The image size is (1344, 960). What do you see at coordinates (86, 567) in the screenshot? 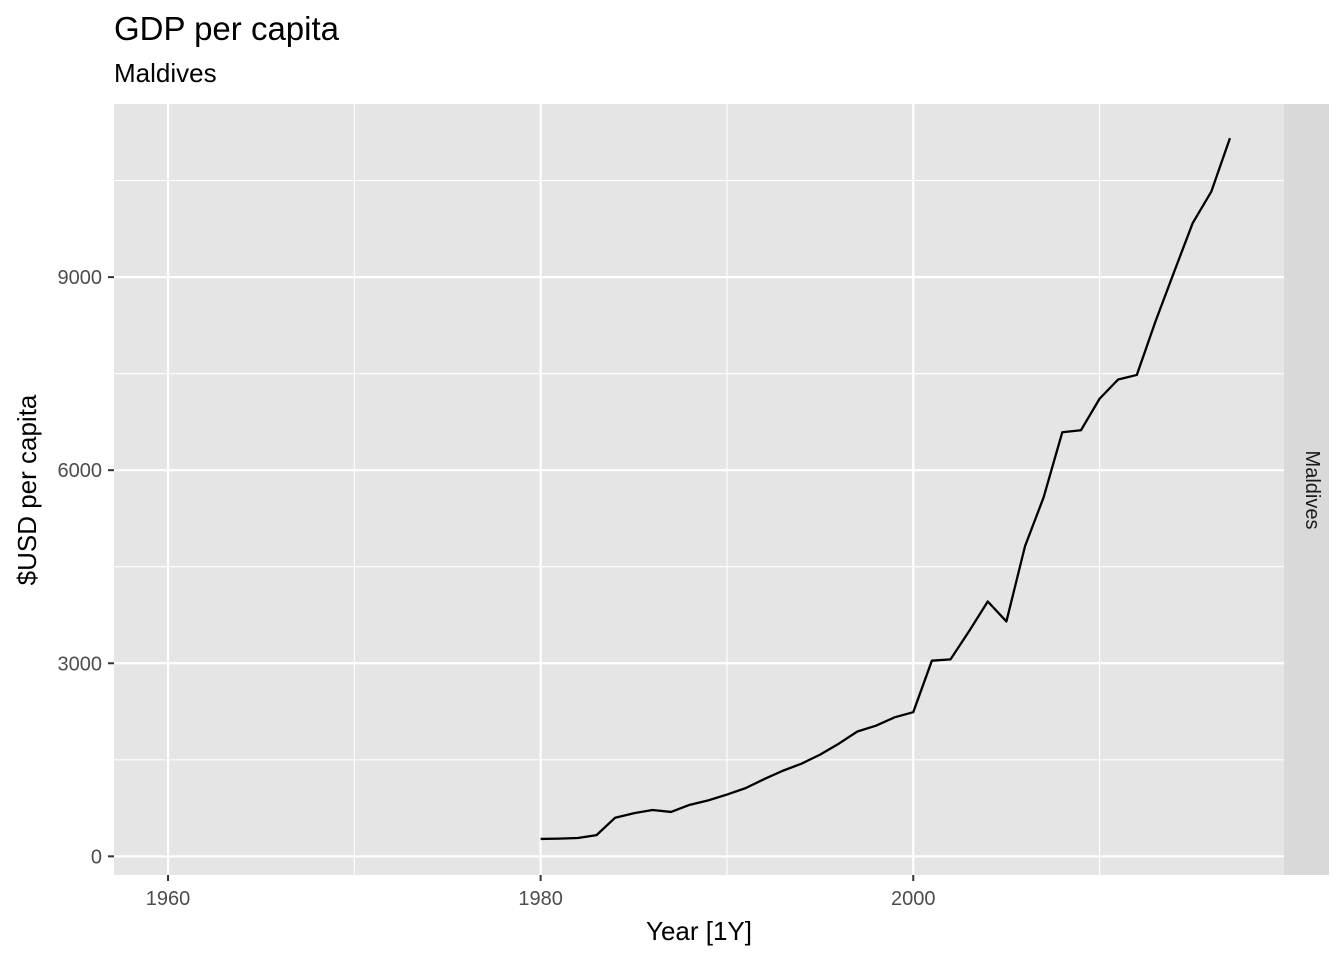
I see `y-axis: 0 3000 6000 9000` at bounding box center [86, 567].